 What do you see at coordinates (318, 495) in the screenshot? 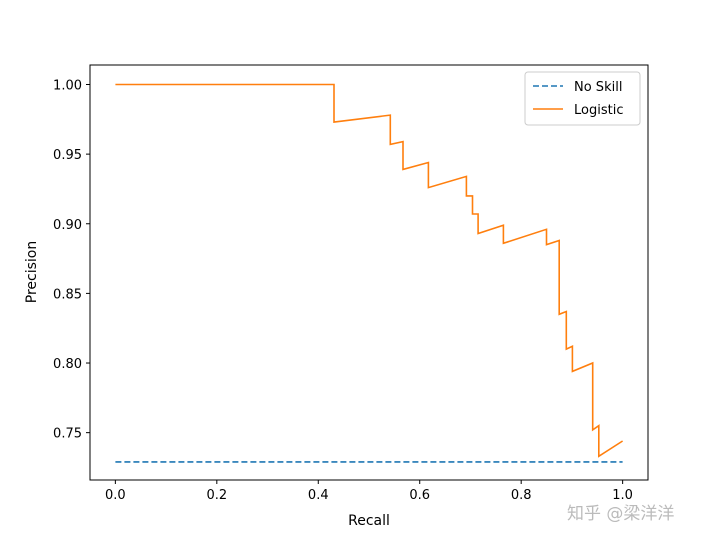
I see `x-tick-label: 0.4` at bounding box center [318, 495].